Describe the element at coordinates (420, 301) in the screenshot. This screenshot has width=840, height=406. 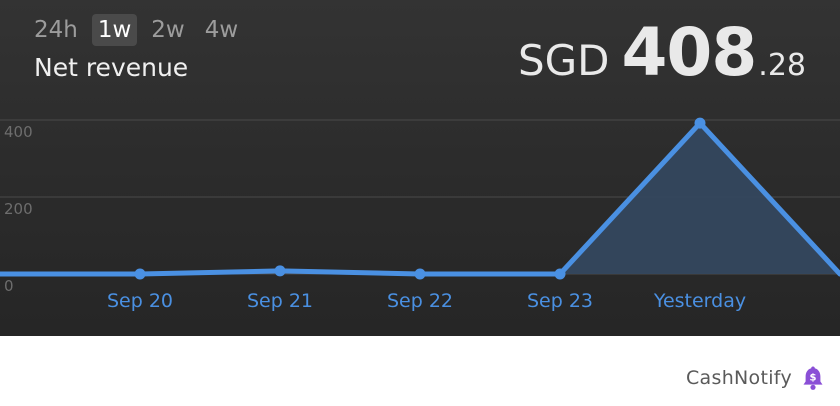
I see `x-tick-label: Sep 22` at that location.